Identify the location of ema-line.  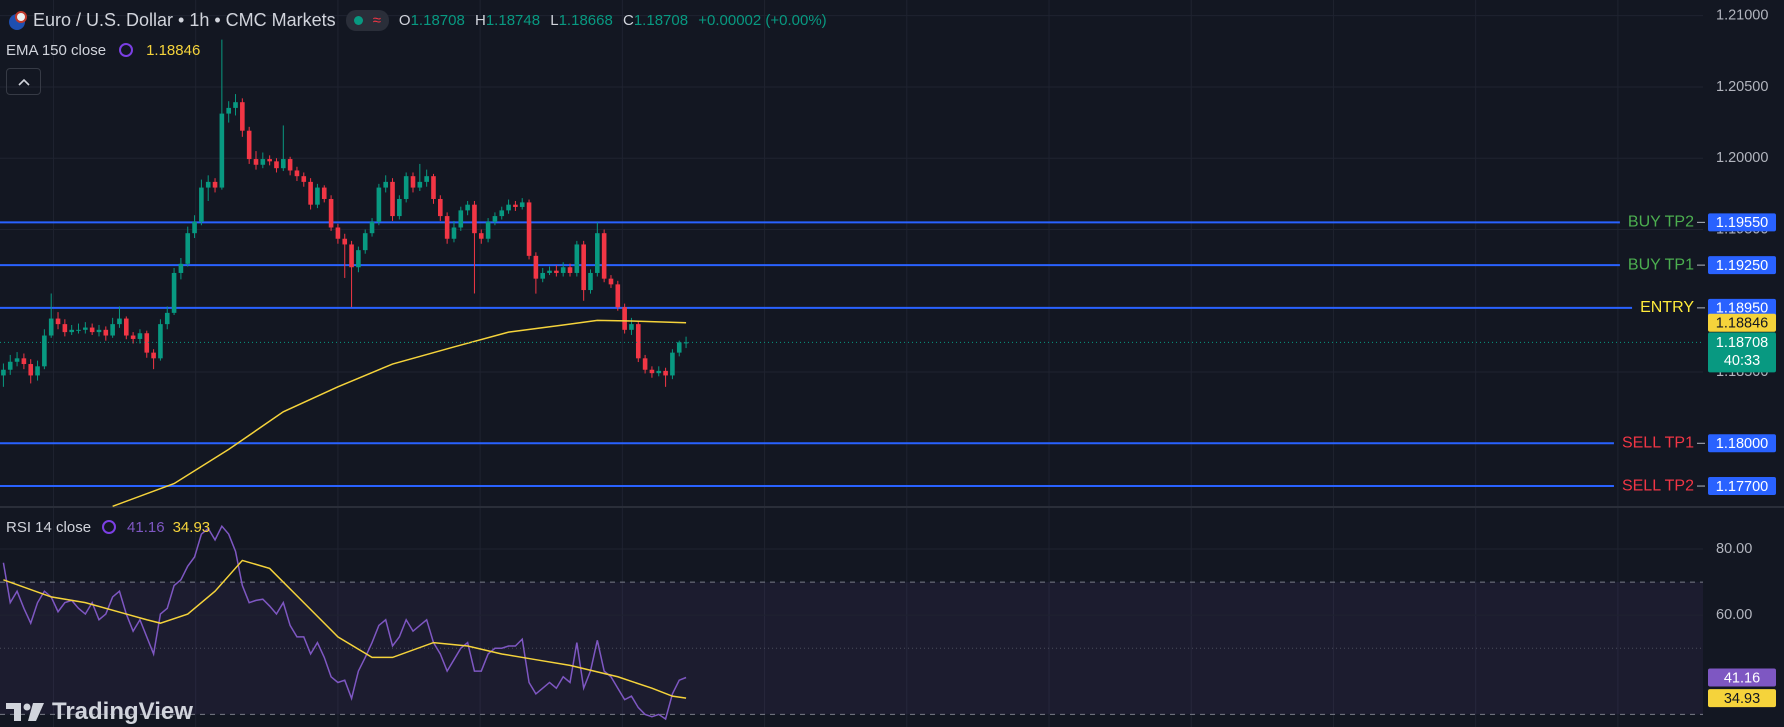
(399, 413).